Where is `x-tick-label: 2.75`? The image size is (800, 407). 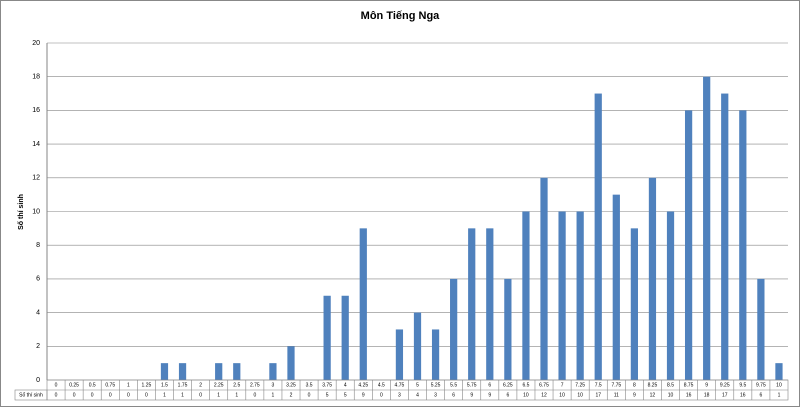 x-tick-label: 2.75 is located at coordinates (255, 385).